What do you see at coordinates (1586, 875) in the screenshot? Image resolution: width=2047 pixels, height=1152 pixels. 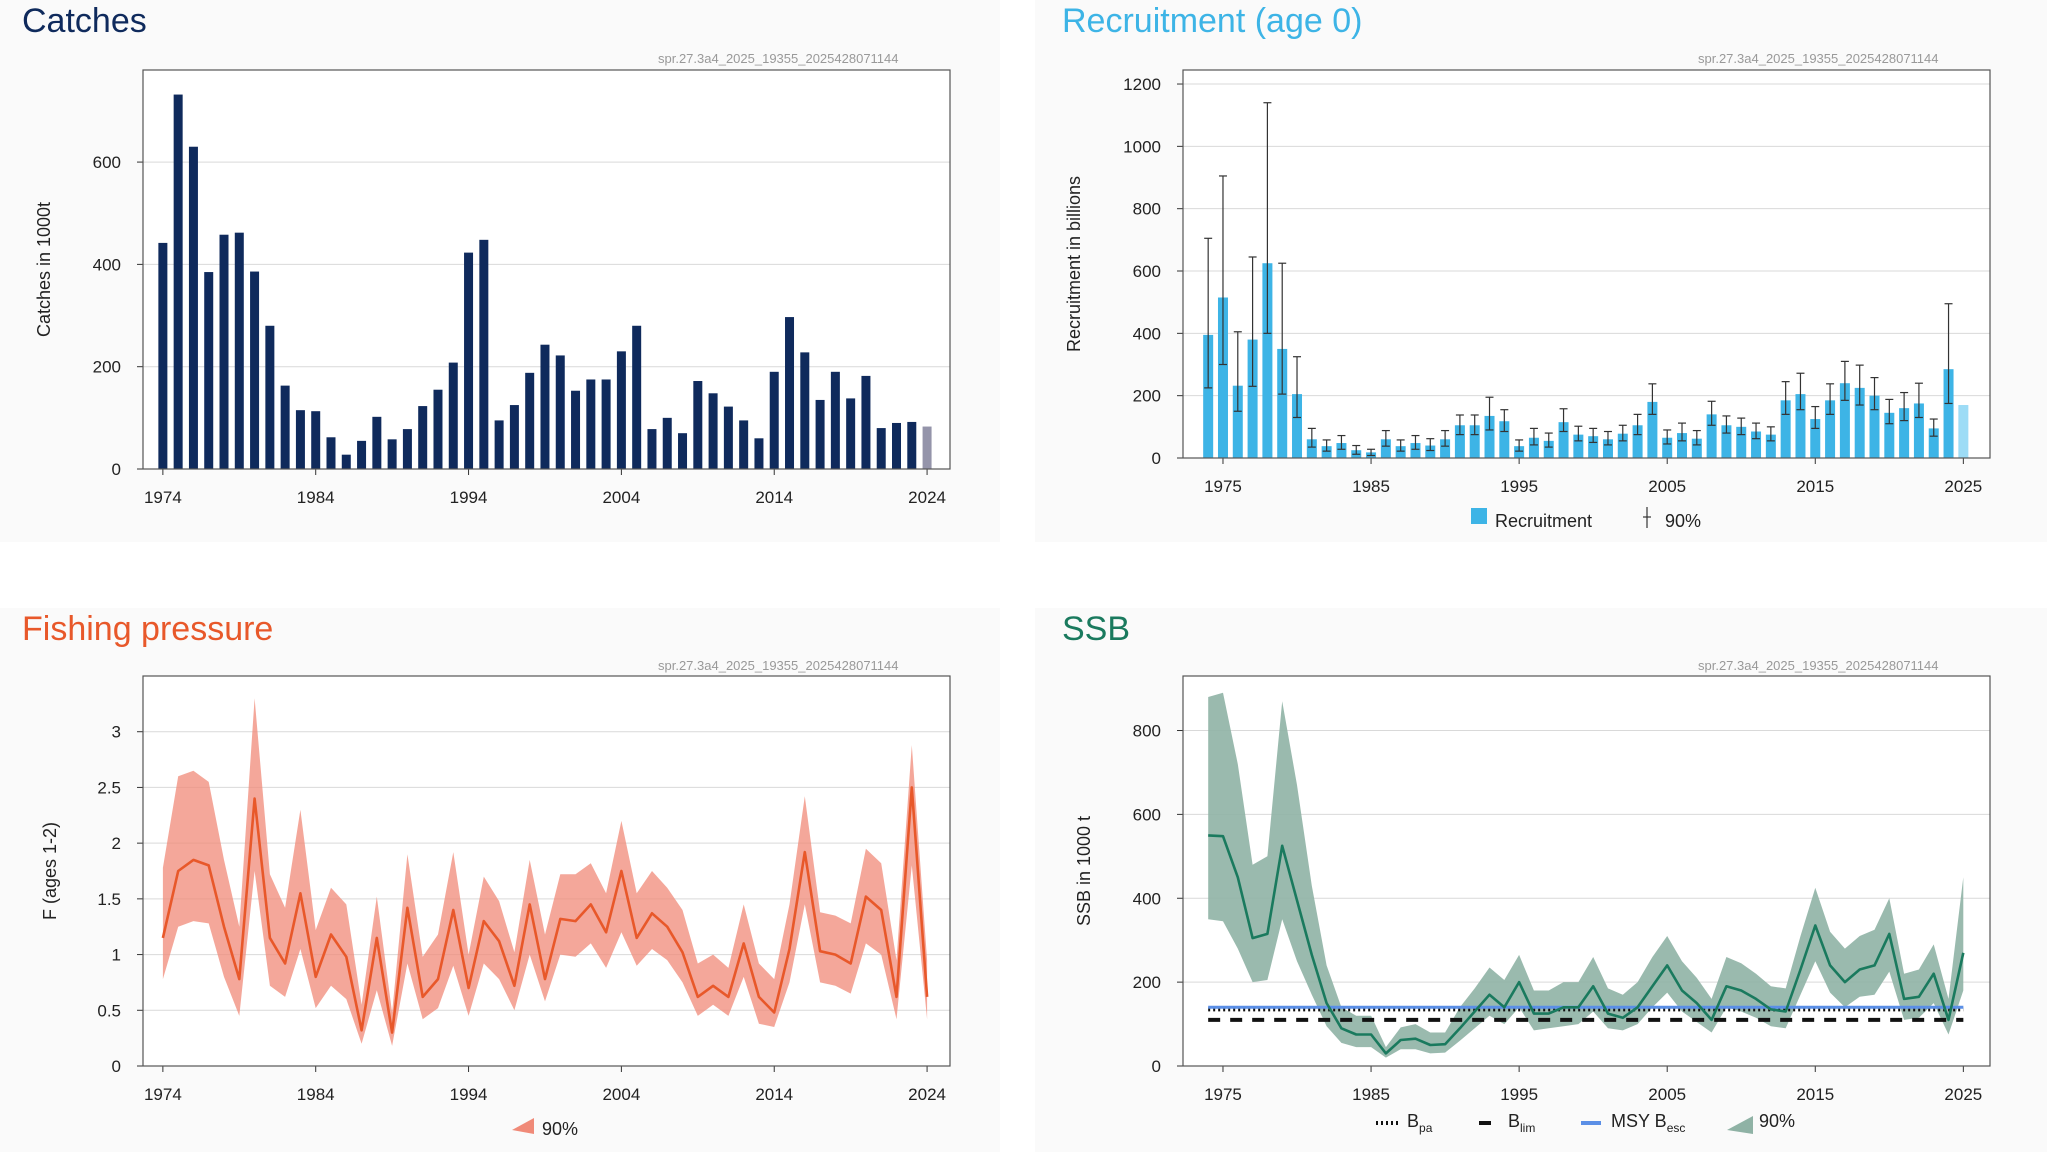 I see `ssb-ci-band` at bounding box center [1586, 875].